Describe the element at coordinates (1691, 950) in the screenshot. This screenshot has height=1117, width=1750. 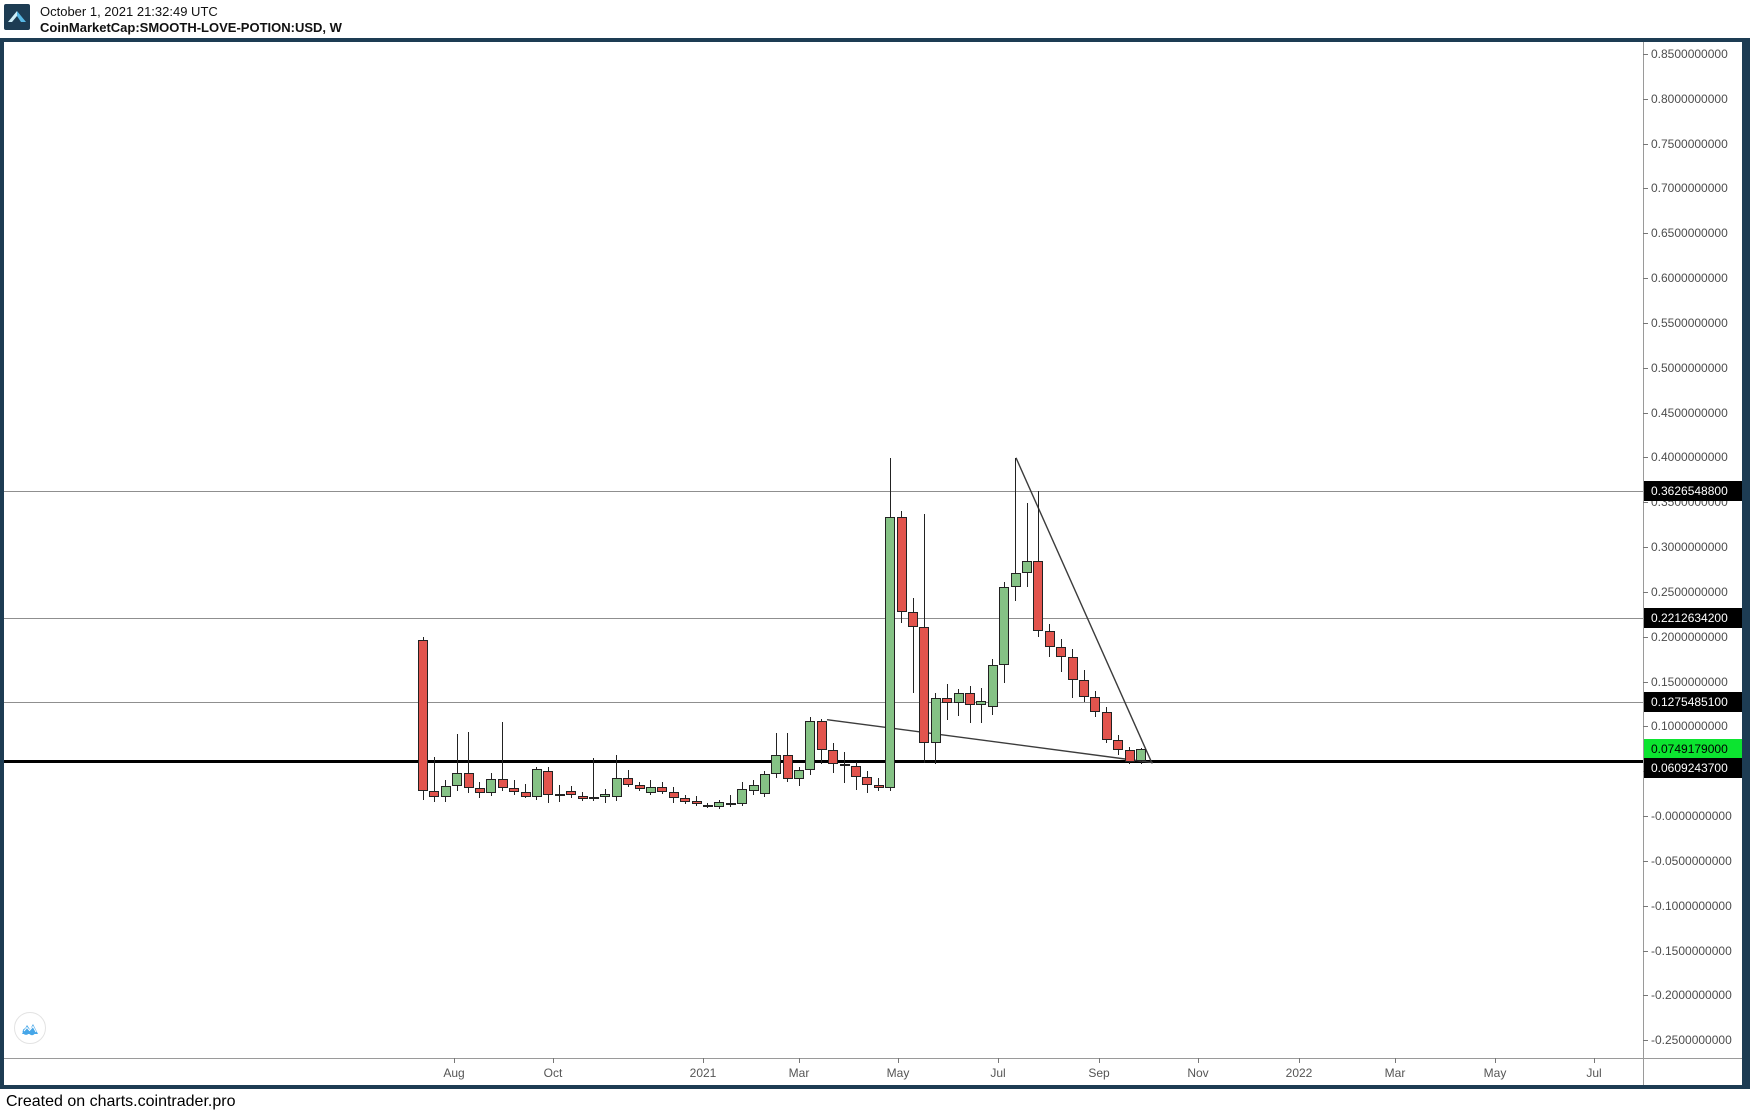
I see `price-tick-label: -0.1500000000` at that location.